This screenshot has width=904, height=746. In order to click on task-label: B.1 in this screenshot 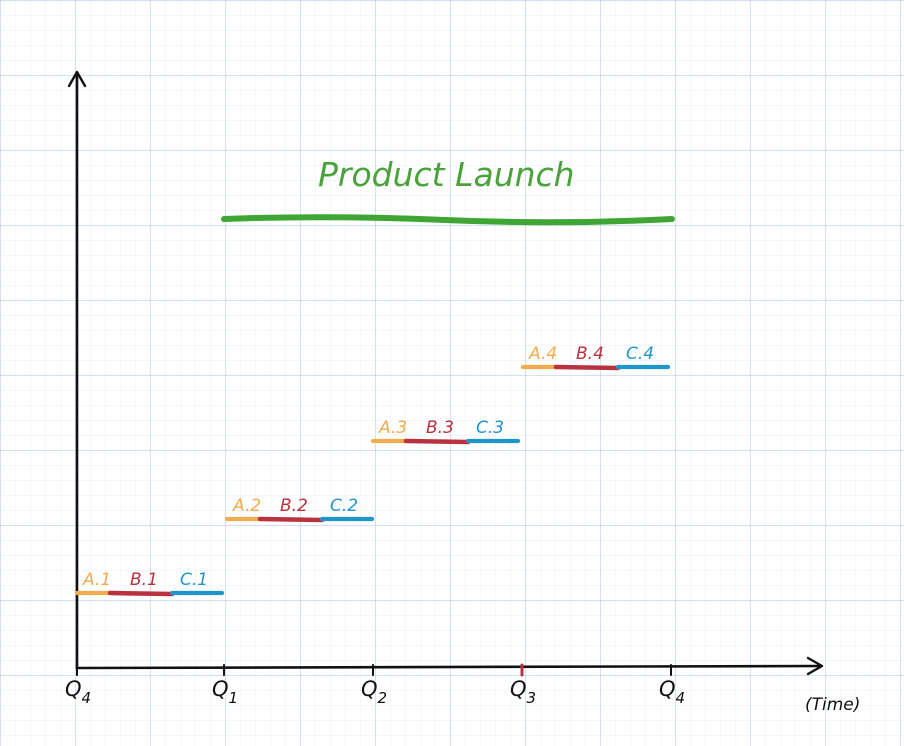, I will do `click(144, 580)`.